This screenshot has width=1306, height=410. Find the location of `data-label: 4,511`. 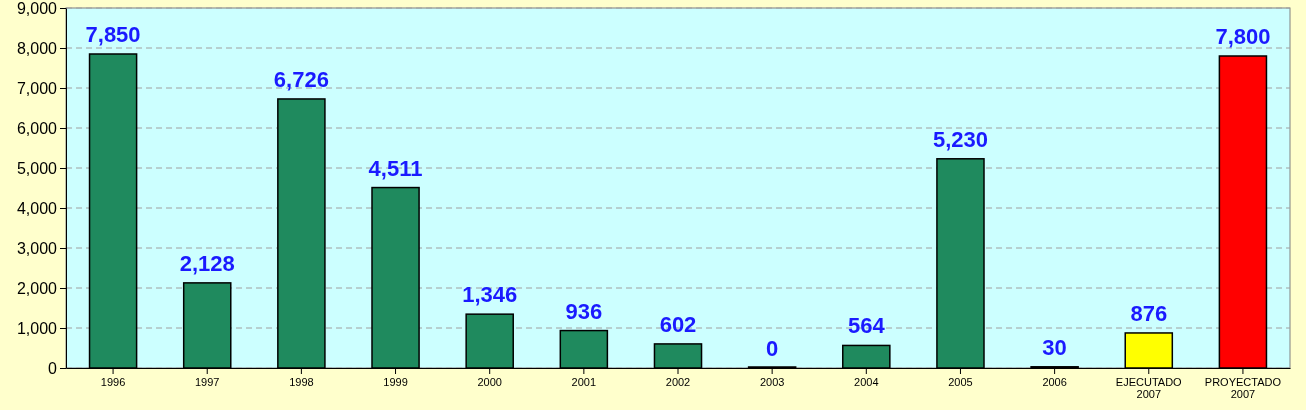

data-label: 4,511 is located at coordinates (395, 168).